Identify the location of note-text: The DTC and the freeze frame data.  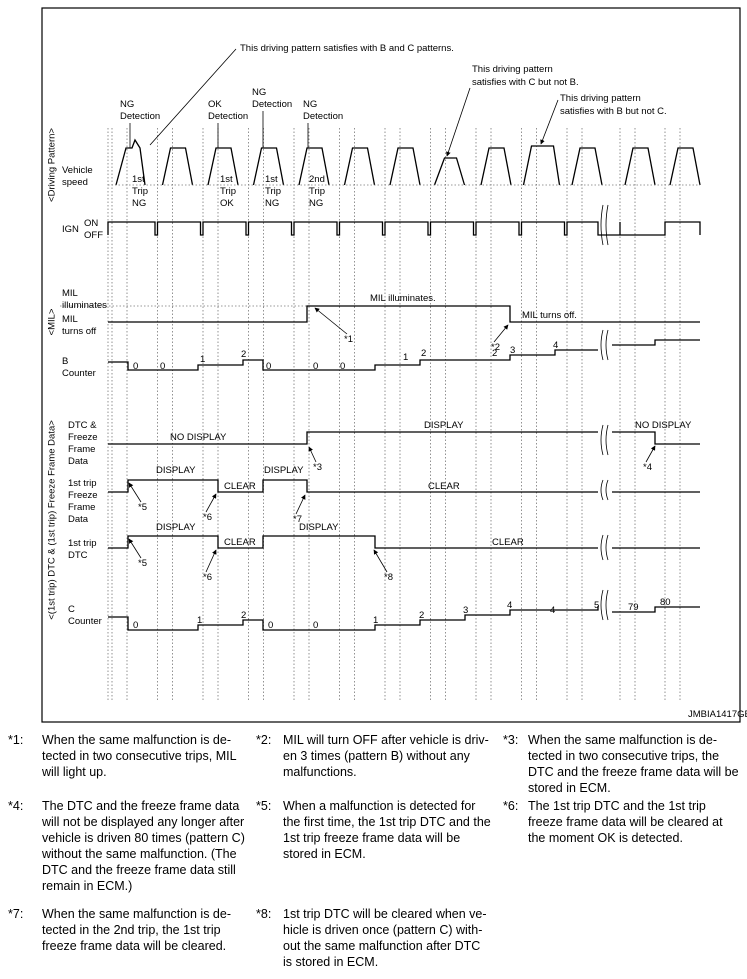
(140, 806).